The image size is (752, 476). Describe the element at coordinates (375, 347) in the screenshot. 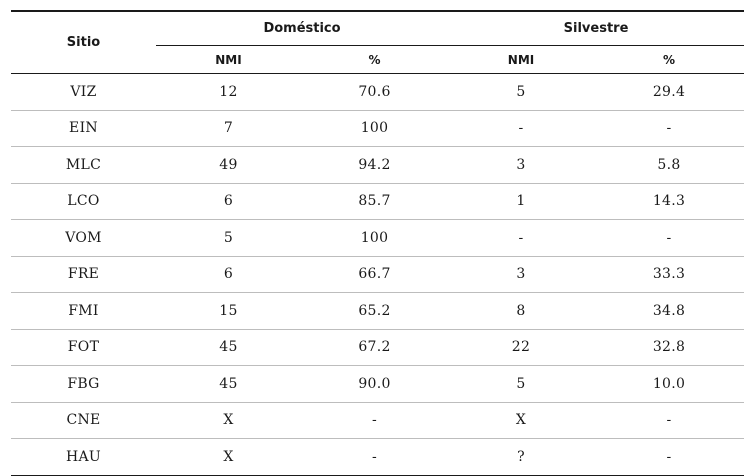

I see `cell-dom-pct: 67.2` at that location.